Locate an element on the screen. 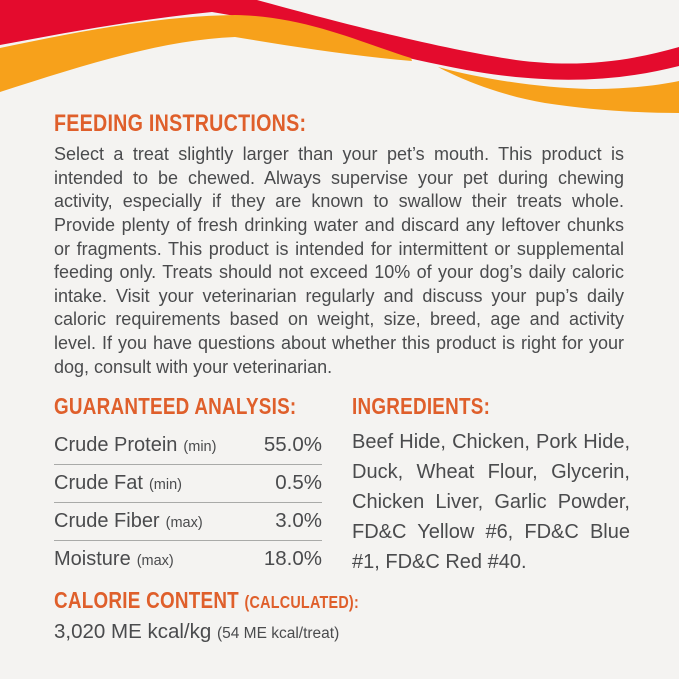 This screenshot has height=679, width=679. calorie-value-qualifier: (54 ME kcal/treat) is located at coordinates (278, 634).